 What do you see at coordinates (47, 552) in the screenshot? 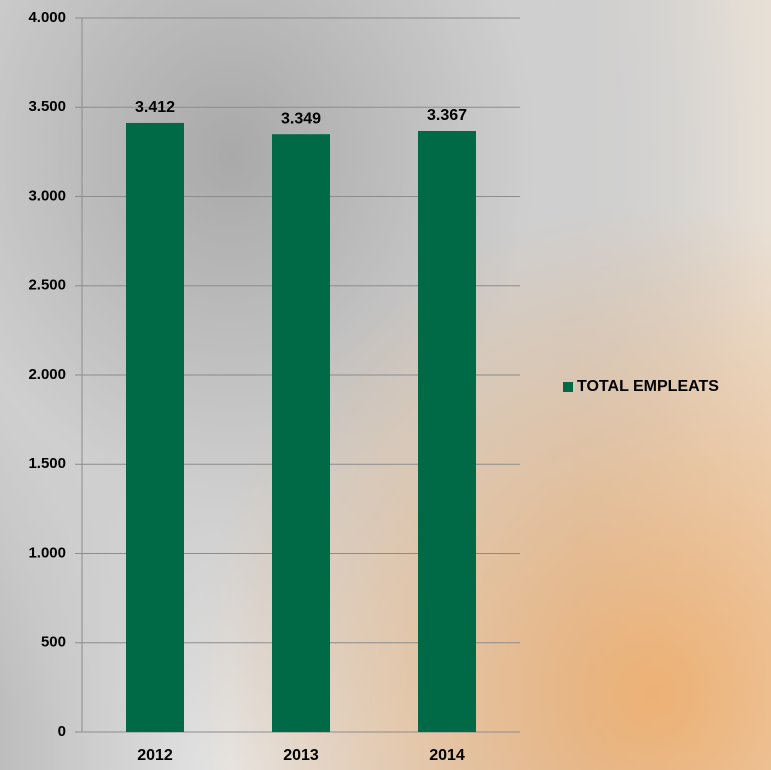
I see `y-tick-label: 1.000` at bounding box center [47, 552].